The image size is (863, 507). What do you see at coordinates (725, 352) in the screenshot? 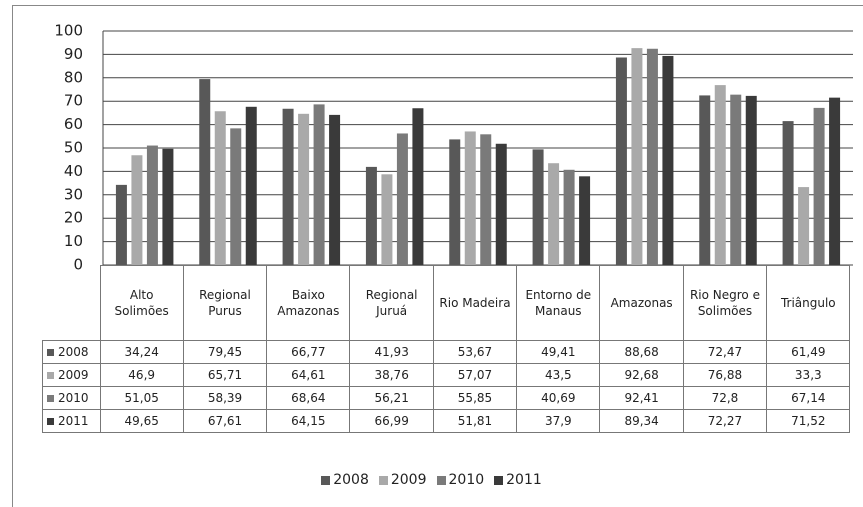
I see `table-value: 72,47` at bounding box center [725, 352].